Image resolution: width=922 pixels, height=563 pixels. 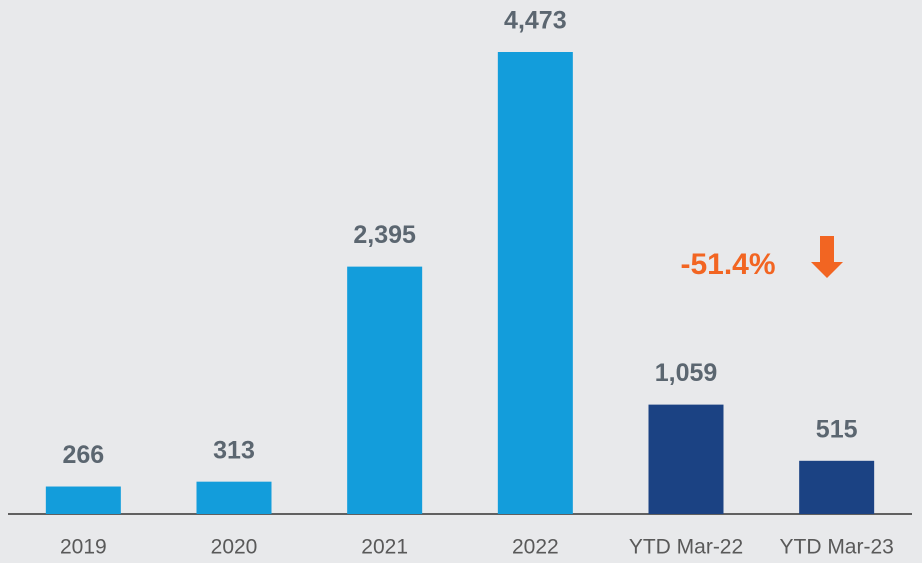 I want to click on x-tick-label: 2019, so click(x=83, y=547).